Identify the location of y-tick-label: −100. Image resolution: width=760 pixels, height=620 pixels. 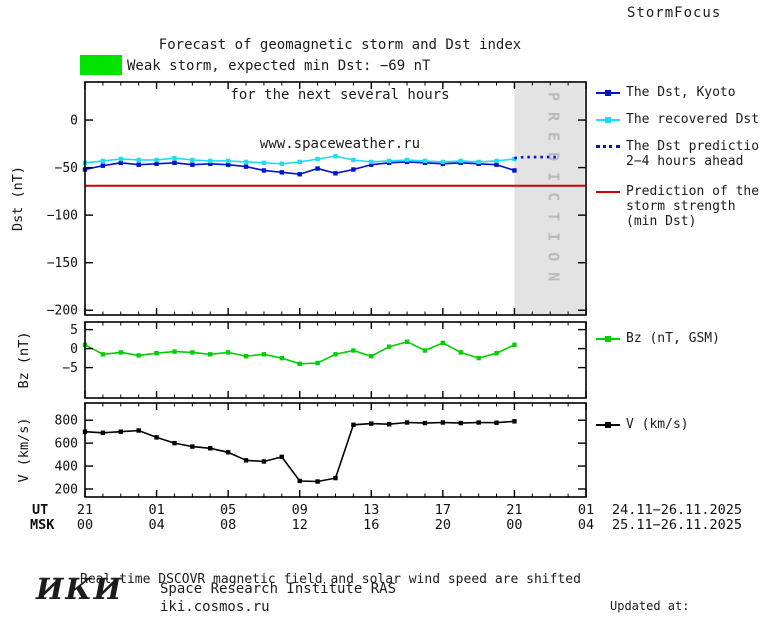
(62, 216).